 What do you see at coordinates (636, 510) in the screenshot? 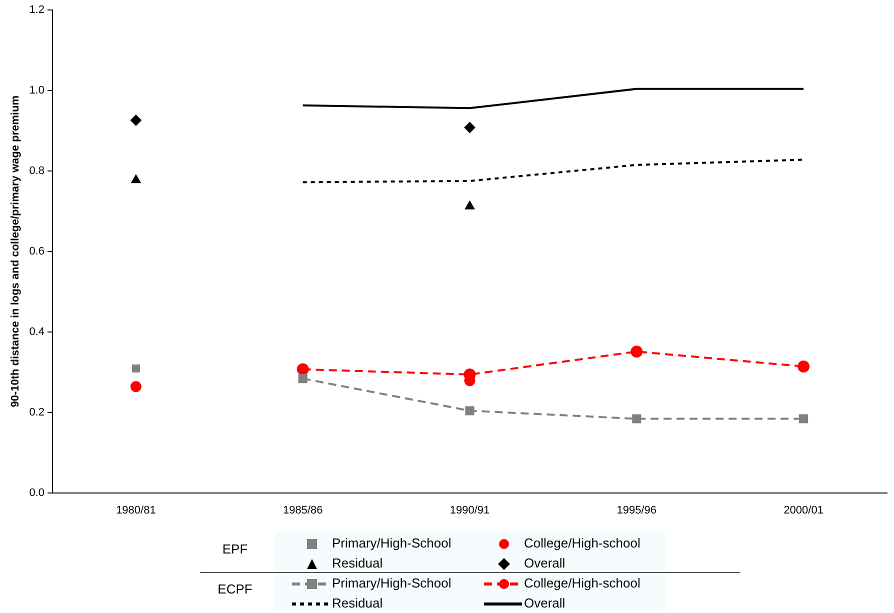
I see `x-tick-label: 1995/96` at bounding box center [636, 510].